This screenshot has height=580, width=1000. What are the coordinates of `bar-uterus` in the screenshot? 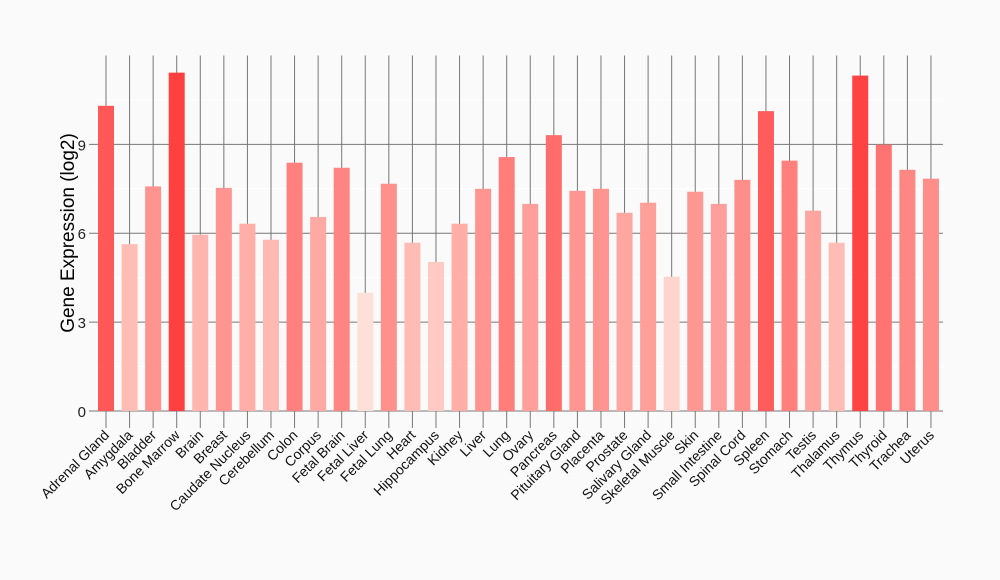 It's located at (930, 294).